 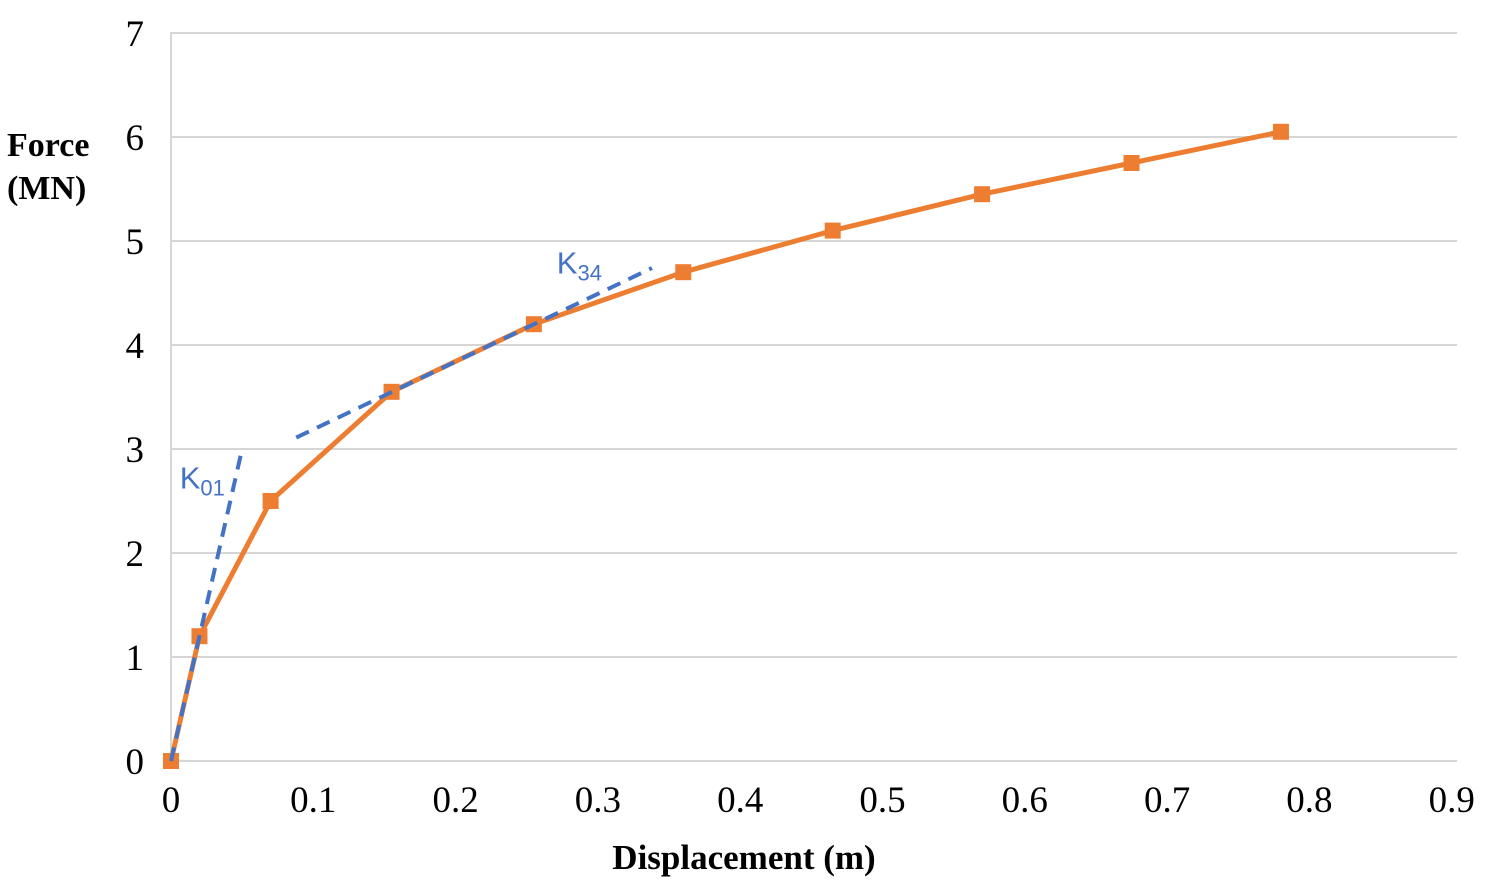 What do you see at coordinates (171, 800) in the screenshot?
I see `x-tick-label: 0` at bounding box center [171, 800].